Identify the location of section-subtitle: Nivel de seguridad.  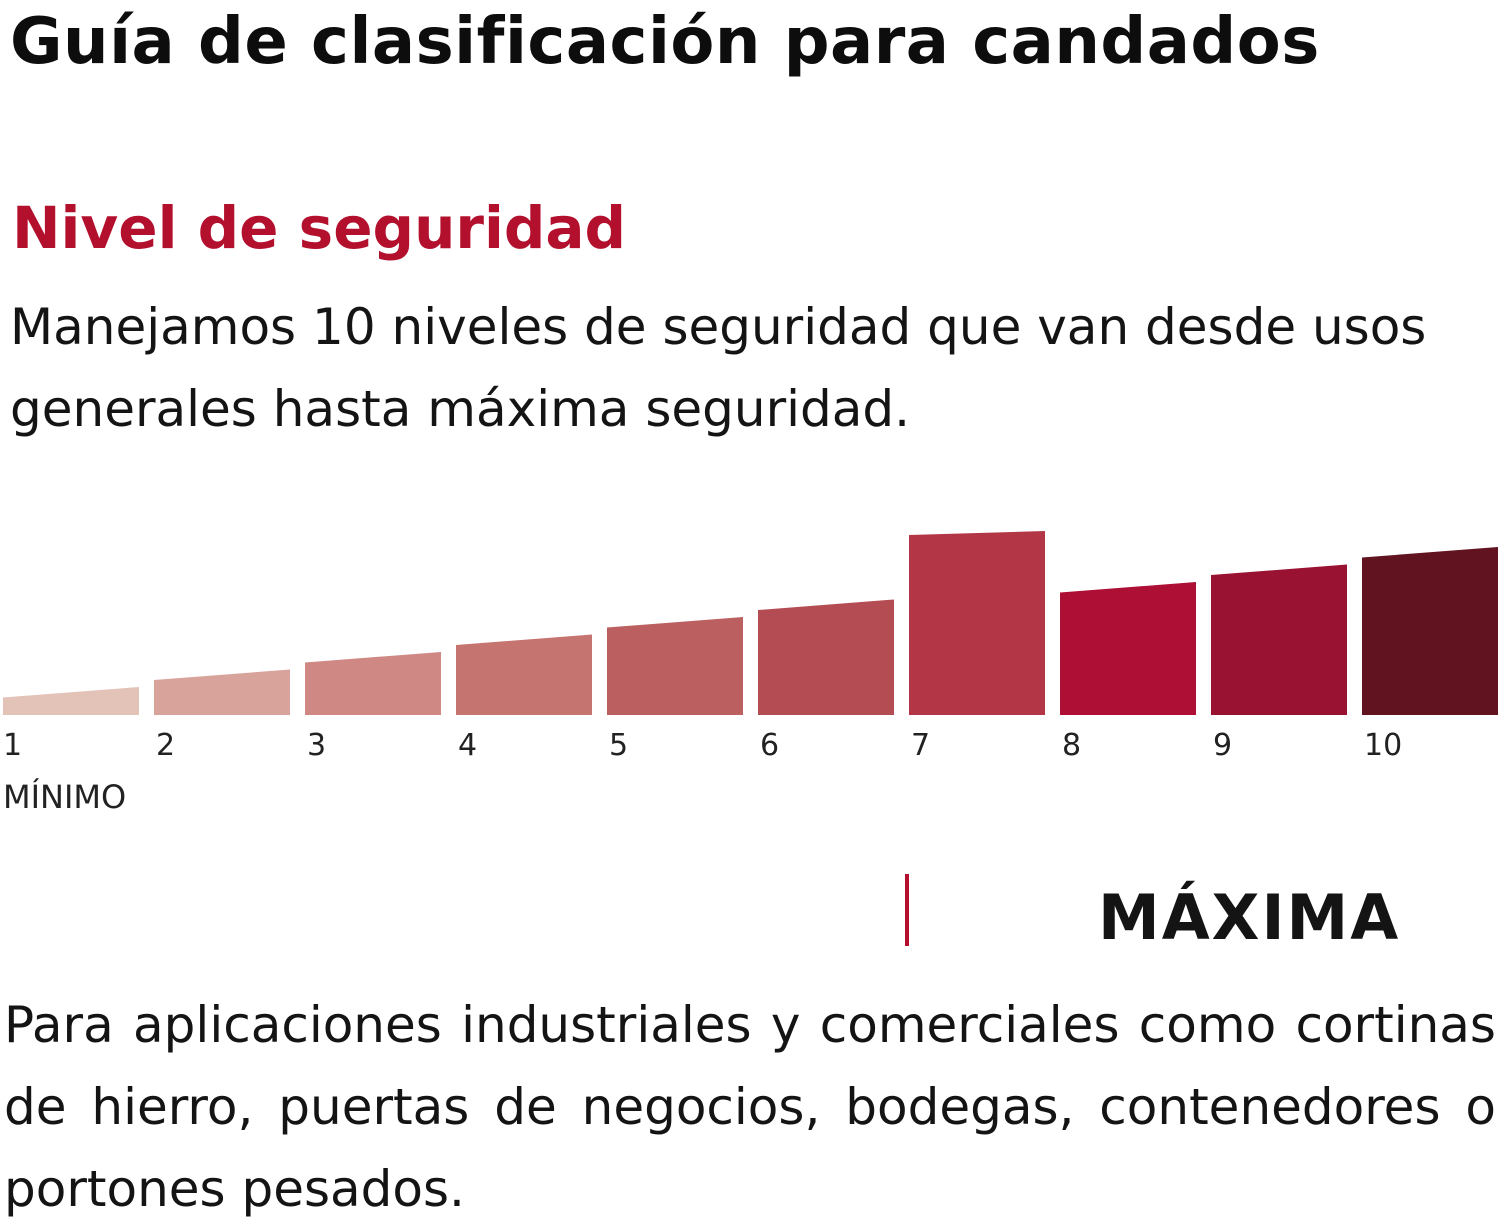
(319, 228).